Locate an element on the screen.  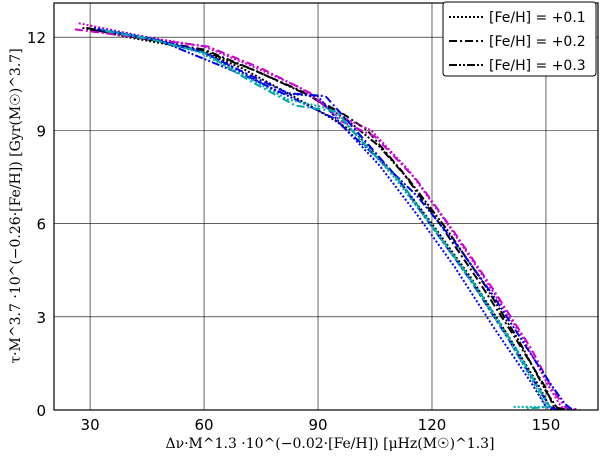
legend-label: [Fe/H] = +0.1 is located at coordinates (537, 18).